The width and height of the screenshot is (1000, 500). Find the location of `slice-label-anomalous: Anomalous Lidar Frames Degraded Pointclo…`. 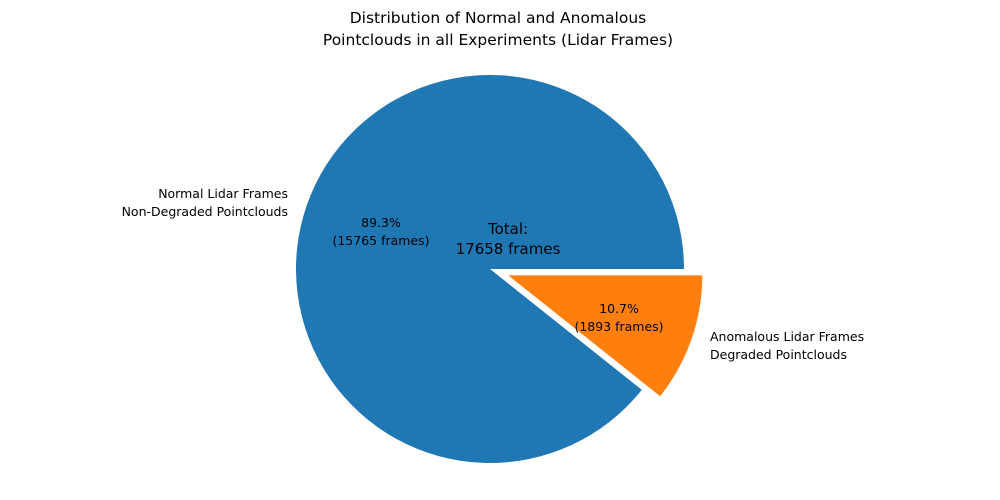

slice-label-anomalous: Anomalous Lidar Frames Degraded Pointclo… is located at coordinates (787, 346).